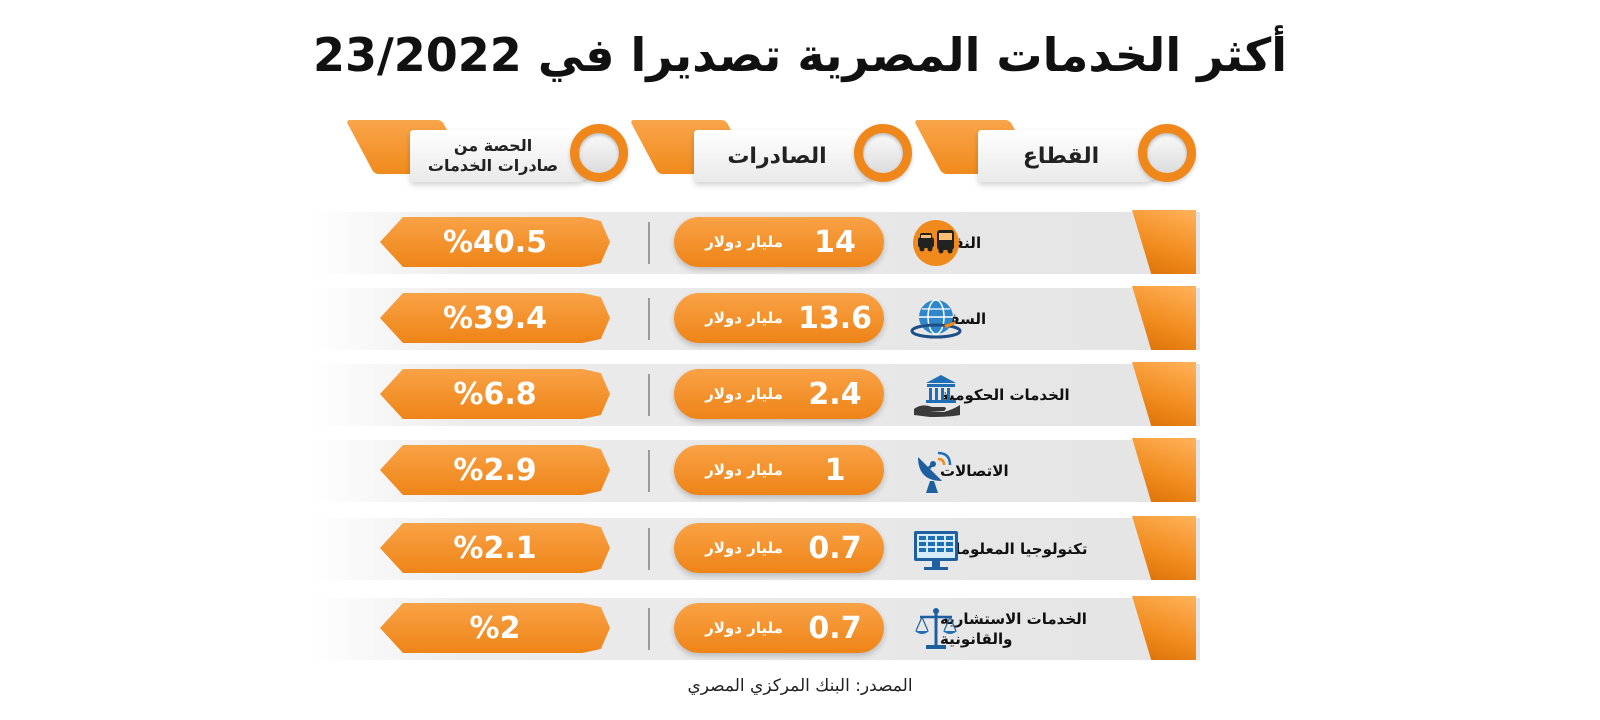 The height and width of the screenshot is (720, 1600). Describe the element at coordinates (936, 471) in the screenshot. I see `satellite-dish-icon` at that location.